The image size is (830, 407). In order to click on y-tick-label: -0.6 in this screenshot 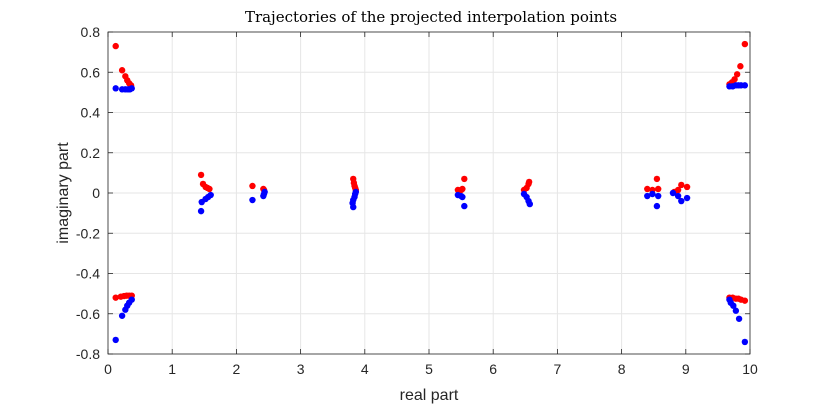, I will do `click(88, 314)`.